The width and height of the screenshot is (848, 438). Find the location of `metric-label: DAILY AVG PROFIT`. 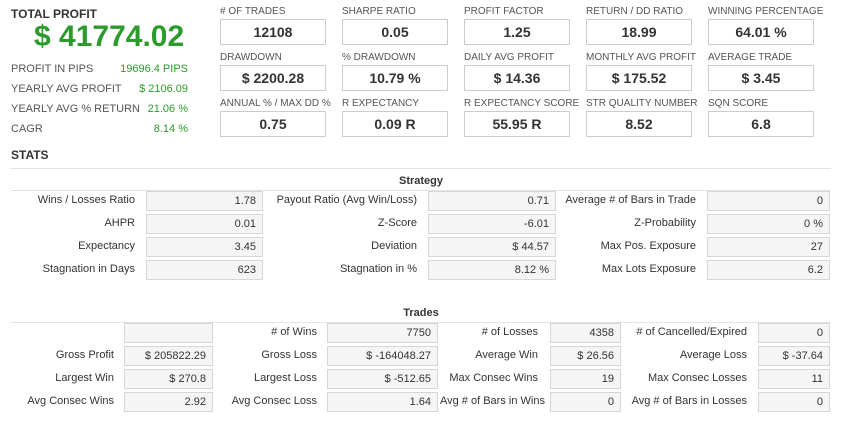

metric-label: DAILY AVG PROFIT is located at coordinates (509, 57).